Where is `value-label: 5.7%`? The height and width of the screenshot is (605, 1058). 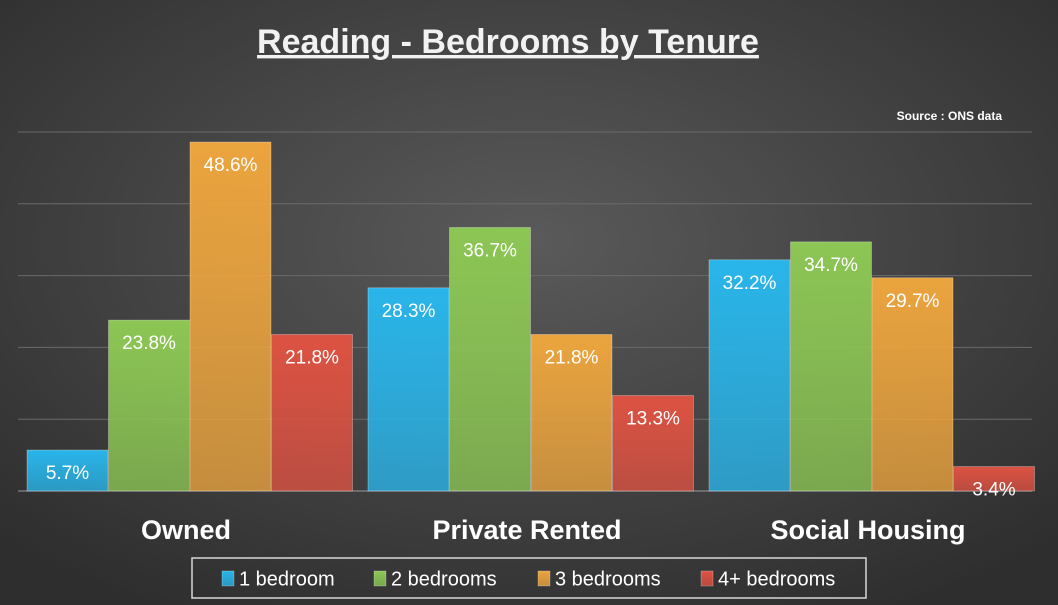
value-label: 5.7% is located at coordinates (67, 473).